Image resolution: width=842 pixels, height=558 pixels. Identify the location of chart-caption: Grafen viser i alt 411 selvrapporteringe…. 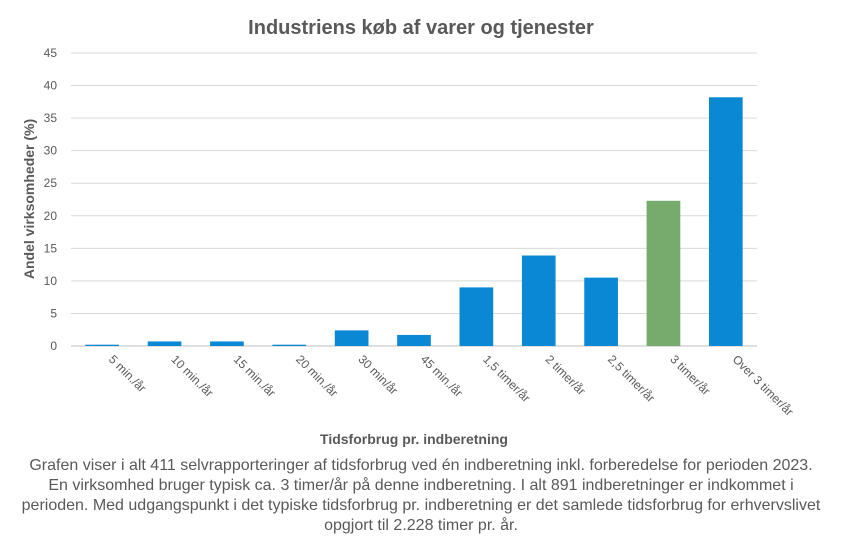
(421, 495).